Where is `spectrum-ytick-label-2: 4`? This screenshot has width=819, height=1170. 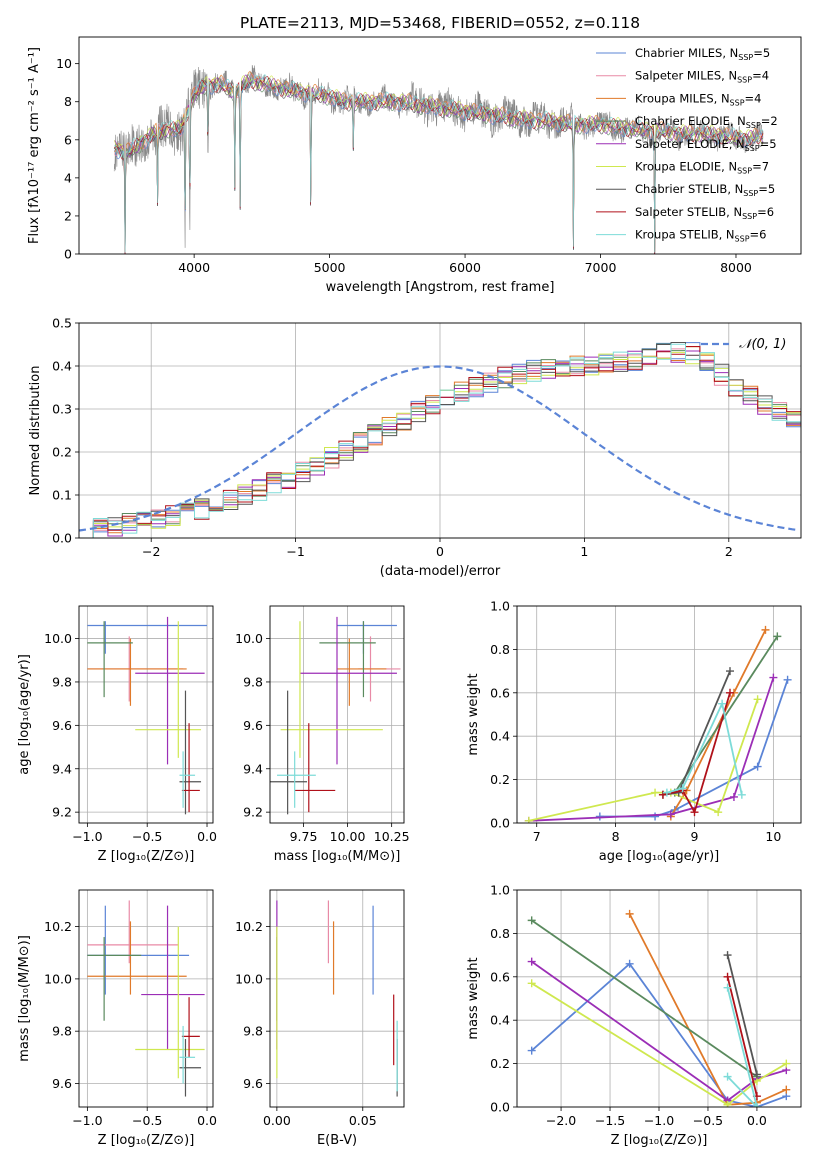
spectrum-ytick-label-2: 4 is located at coordinates (68, 177).